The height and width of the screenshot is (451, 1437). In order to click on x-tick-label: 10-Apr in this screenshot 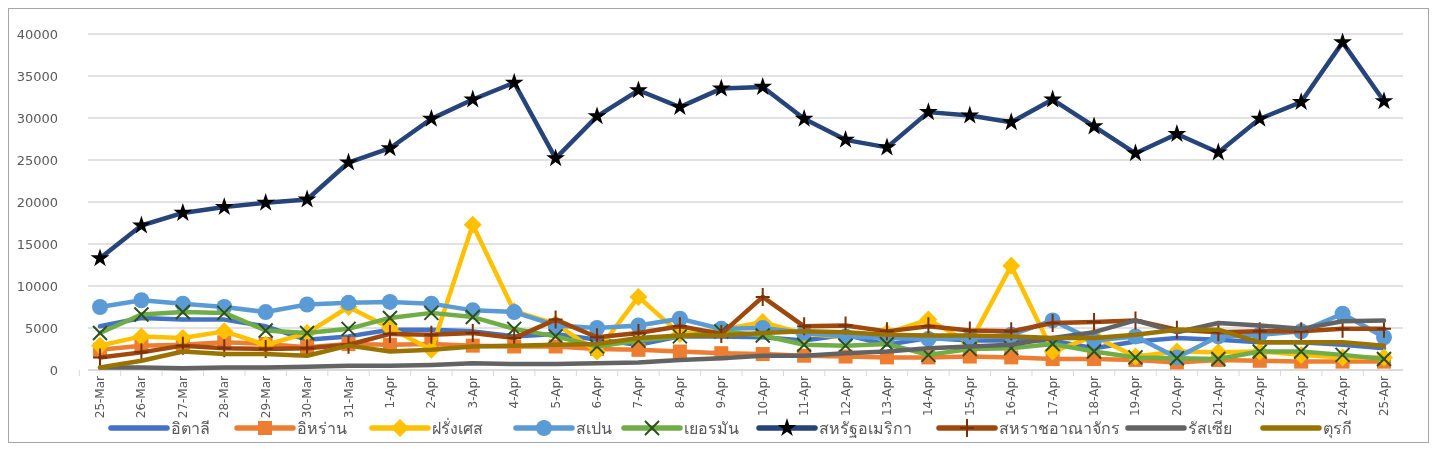, I will do `click(762, 396)`.